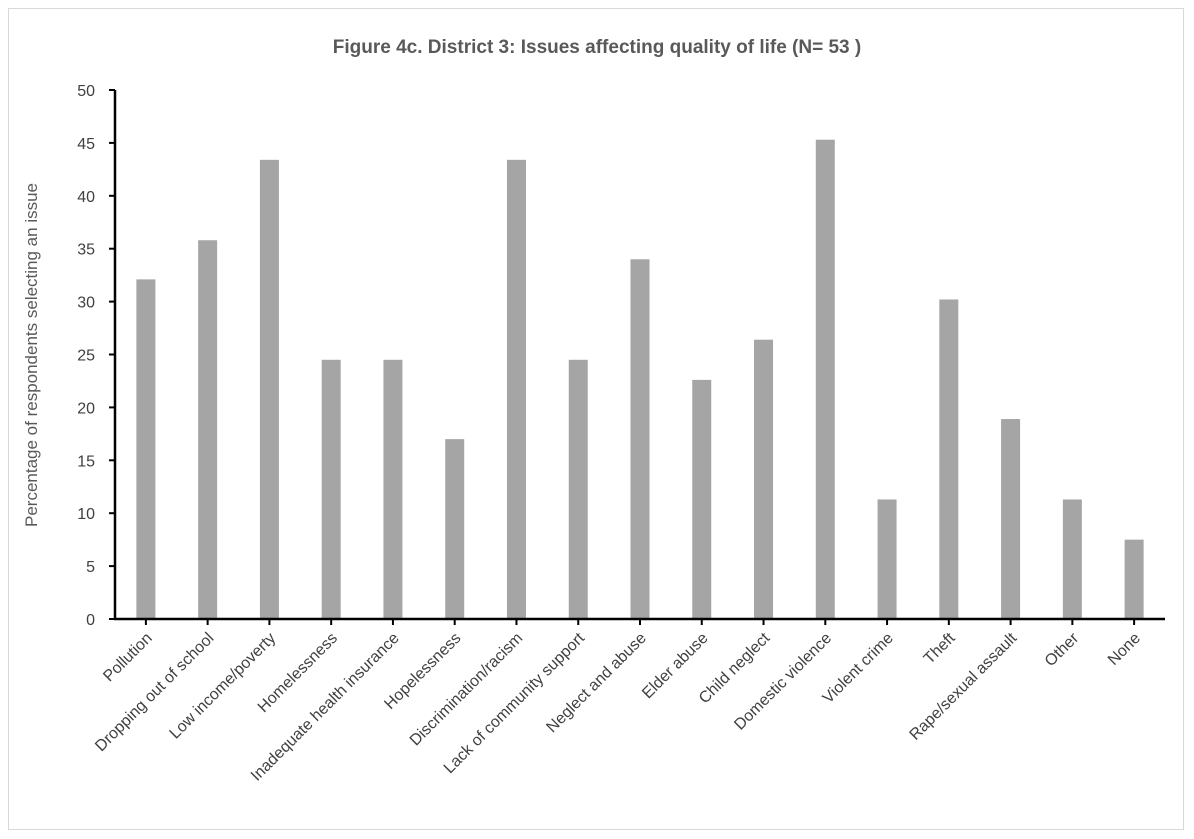 This screenshot has width=1194, height=839. I want to click on y-tick-label: 50, so click(86, 91).